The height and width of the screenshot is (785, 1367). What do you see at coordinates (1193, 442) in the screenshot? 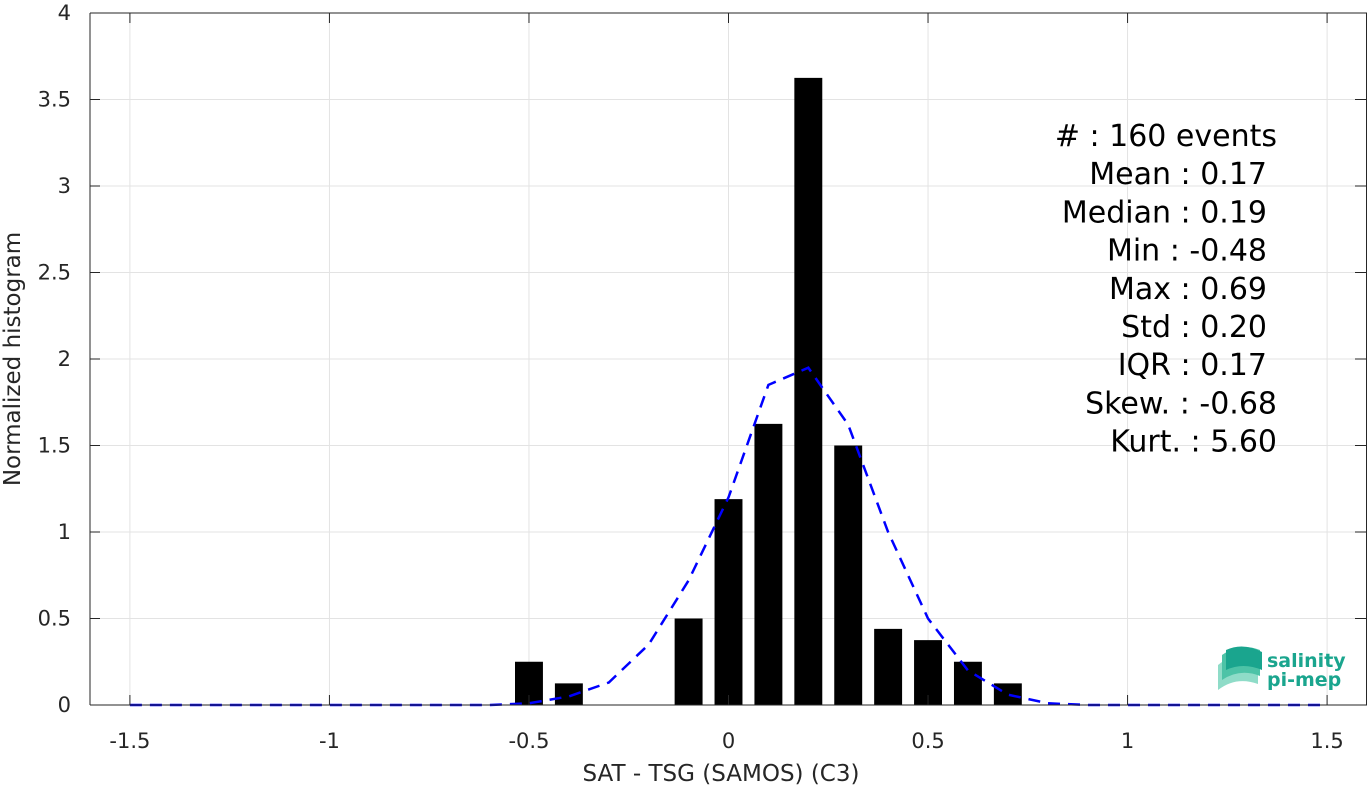
I see `stat-line: Kurt. : 5.60` at bounding box center [1193, 442].